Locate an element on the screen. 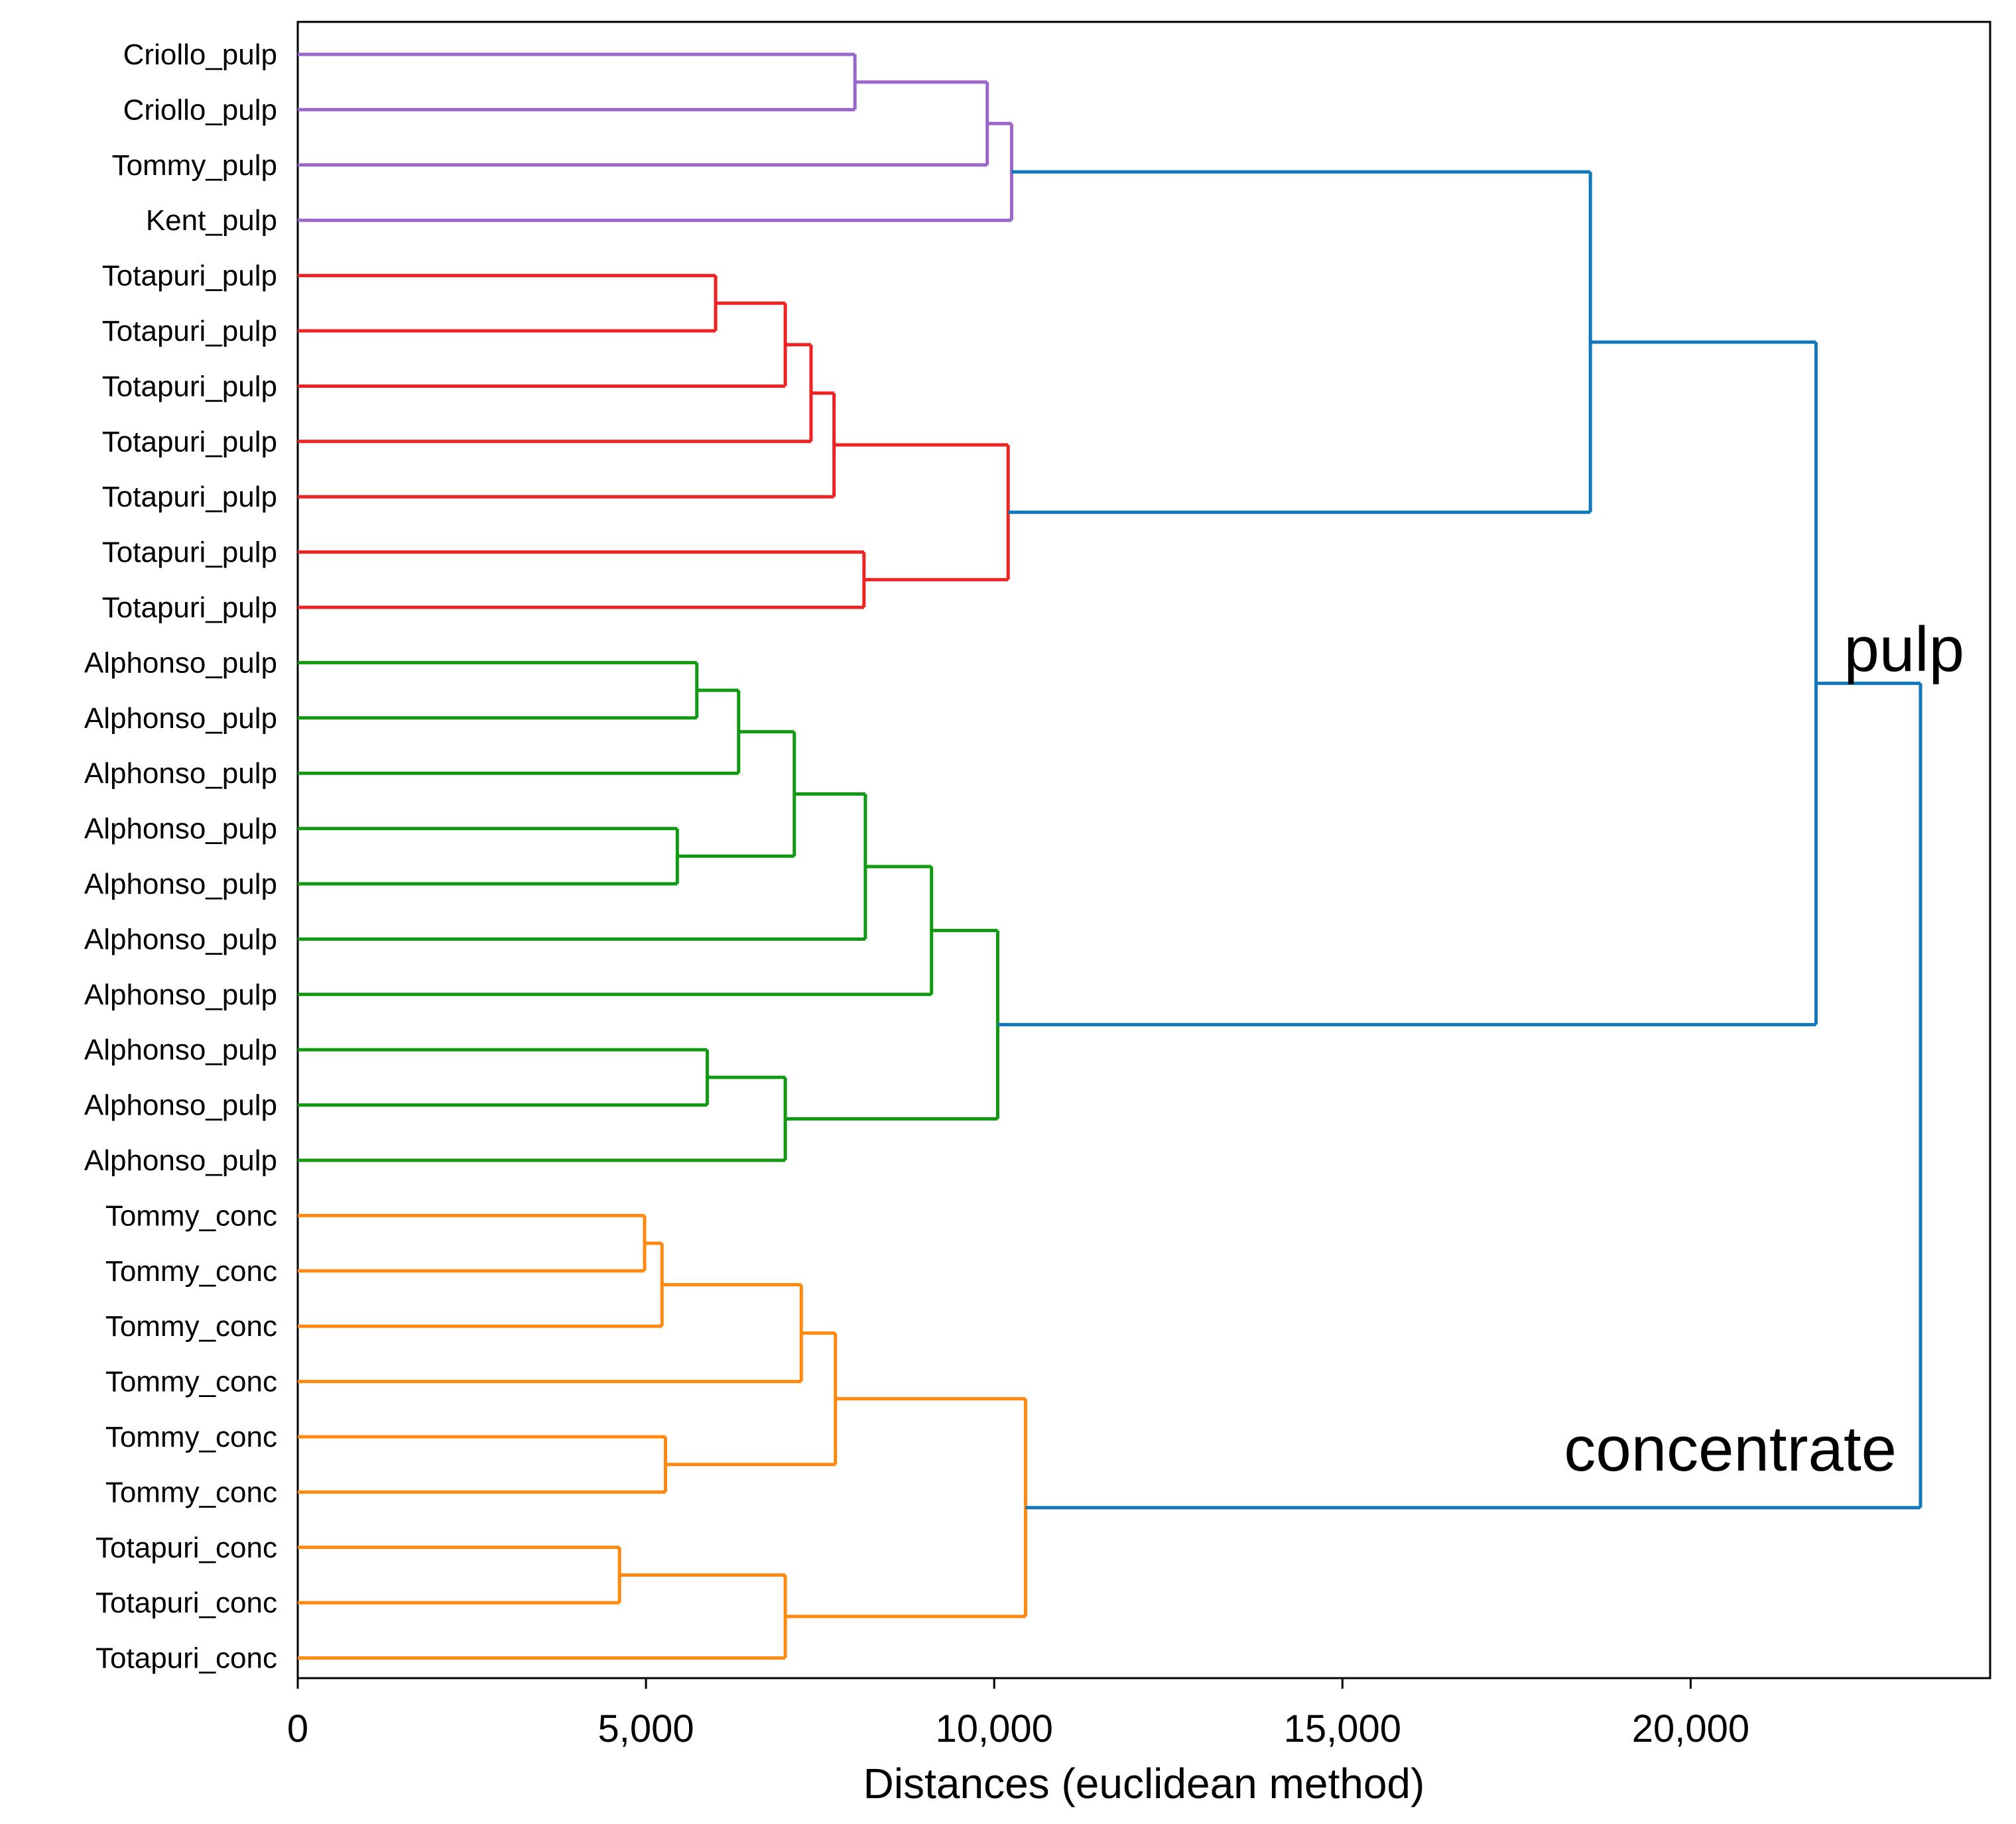  leaf-label: Tommy_pulp is located at coordinates (194, 165).